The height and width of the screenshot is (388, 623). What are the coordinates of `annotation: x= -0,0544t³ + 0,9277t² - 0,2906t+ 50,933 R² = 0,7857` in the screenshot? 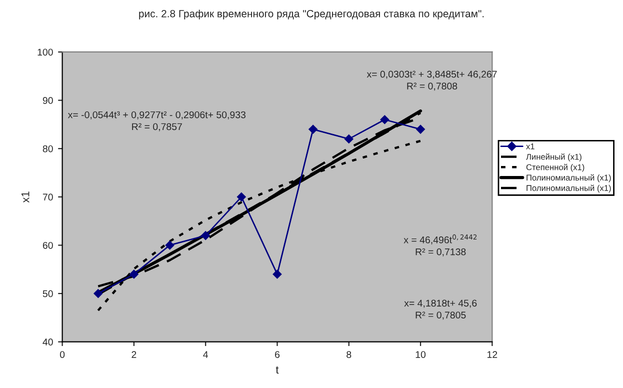 It's located at (157, 121).